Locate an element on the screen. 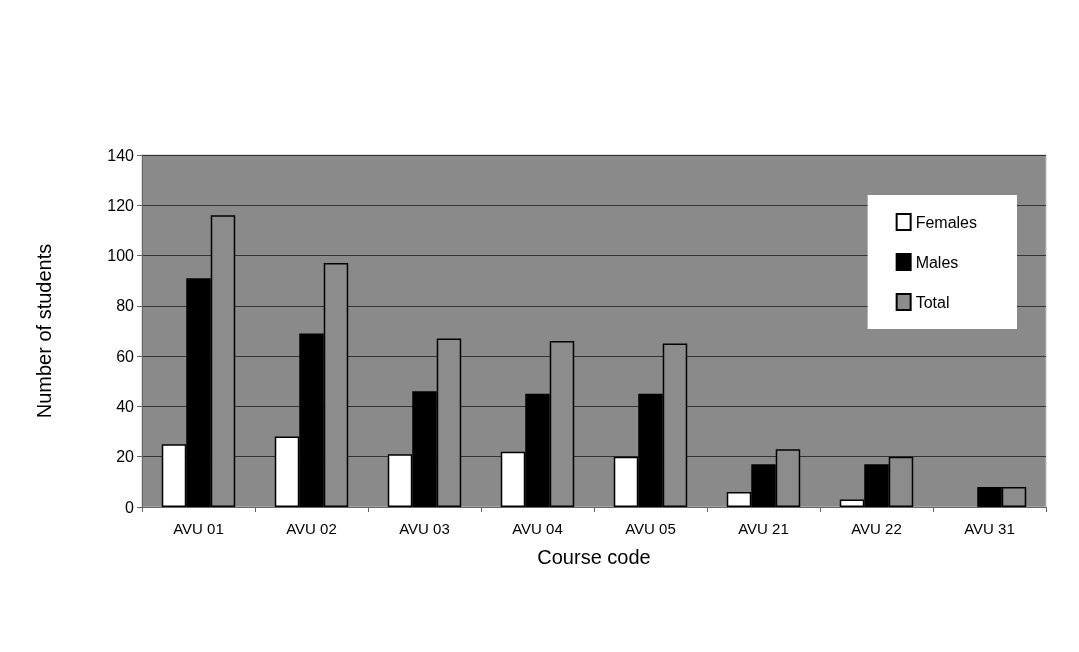  y-tick-label: 20 is located at coordinates (125, 457).